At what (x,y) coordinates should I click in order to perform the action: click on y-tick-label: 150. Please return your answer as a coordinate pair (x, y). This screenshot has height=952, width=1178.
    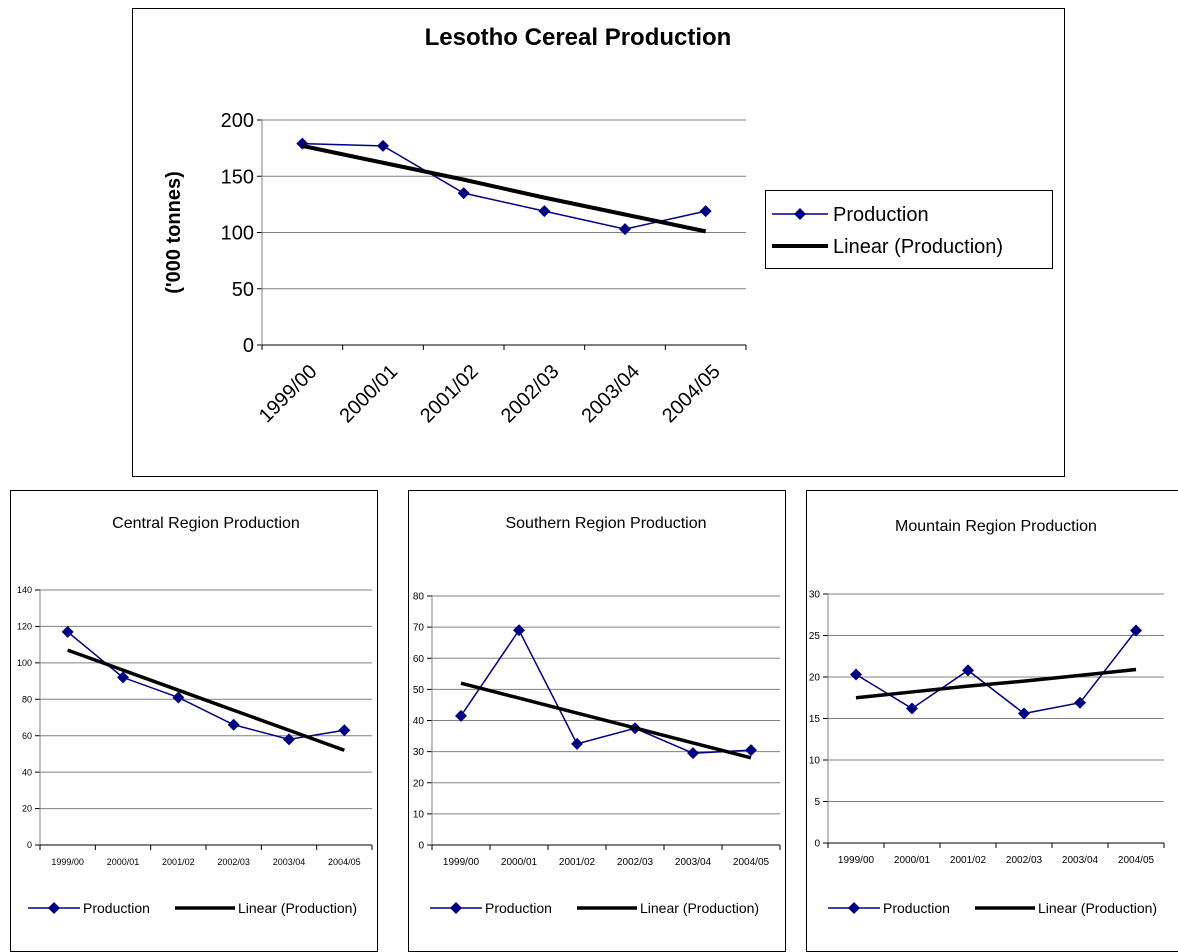
    Looking at the image, I should click on (237, 177).